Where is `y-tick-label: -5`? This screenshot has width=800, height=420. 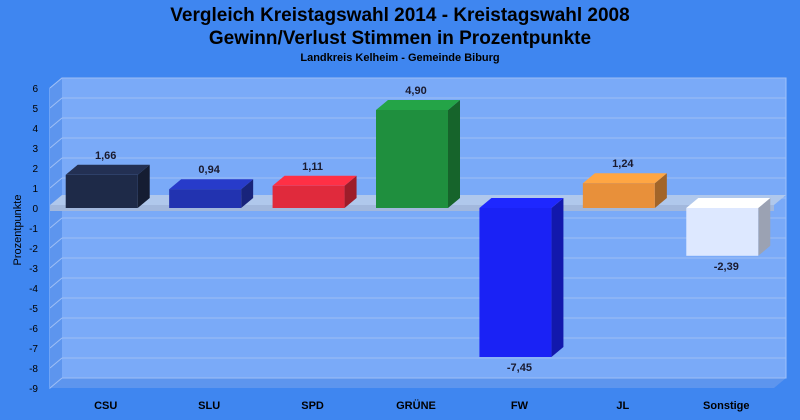 y-tick-label: -5 is located at coordinates (33, 309).